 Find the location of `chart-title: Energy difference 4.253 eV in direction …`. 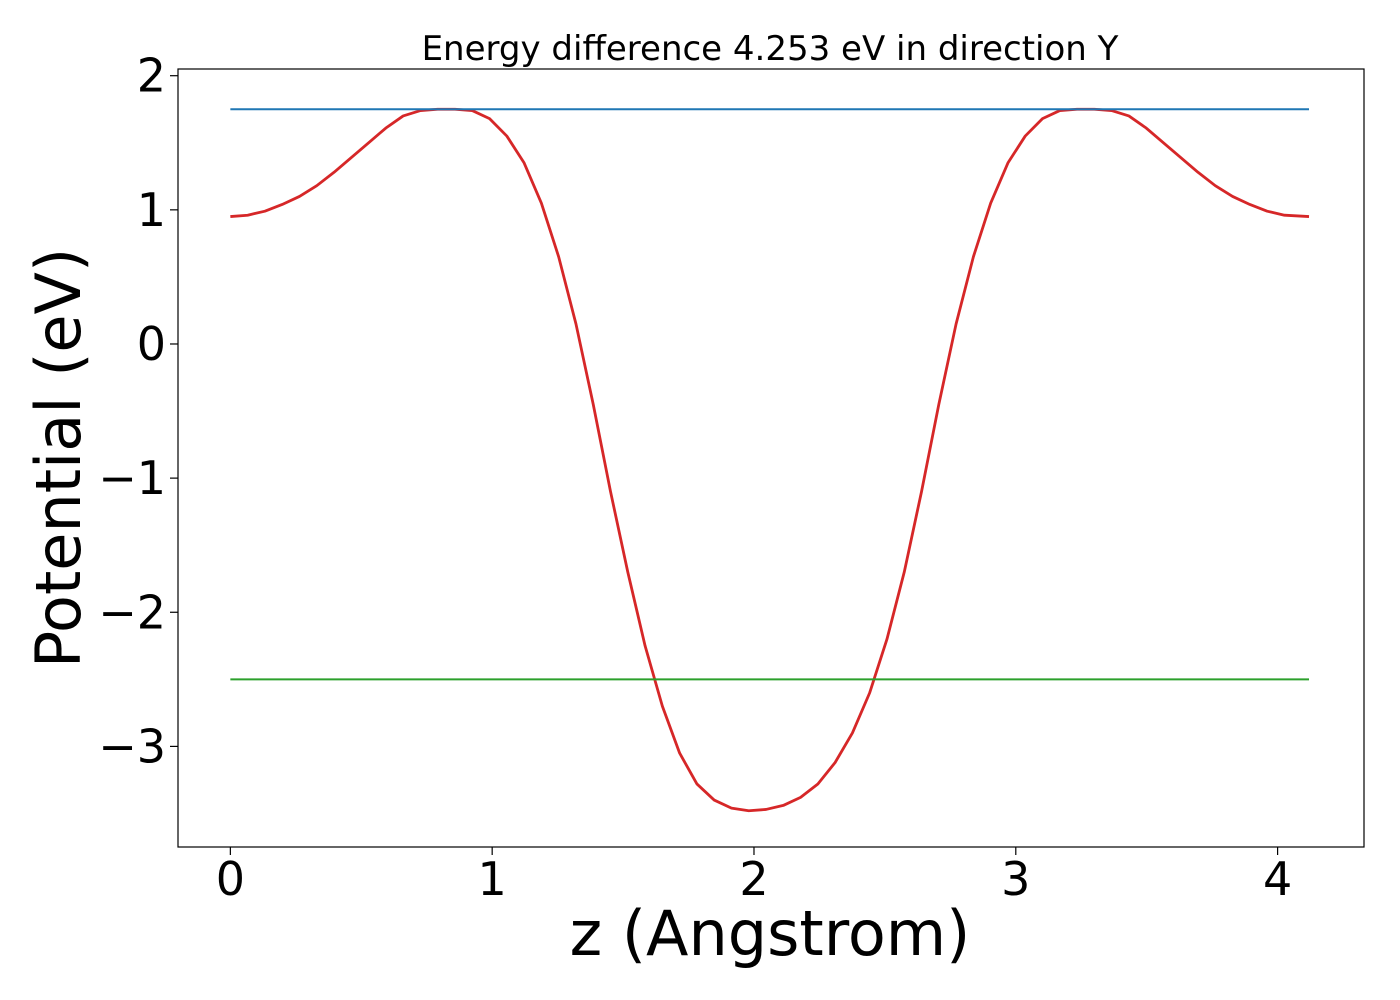

chart-title: Energy difference 4.253 eV in direction … is located at coordinates (770, 49).